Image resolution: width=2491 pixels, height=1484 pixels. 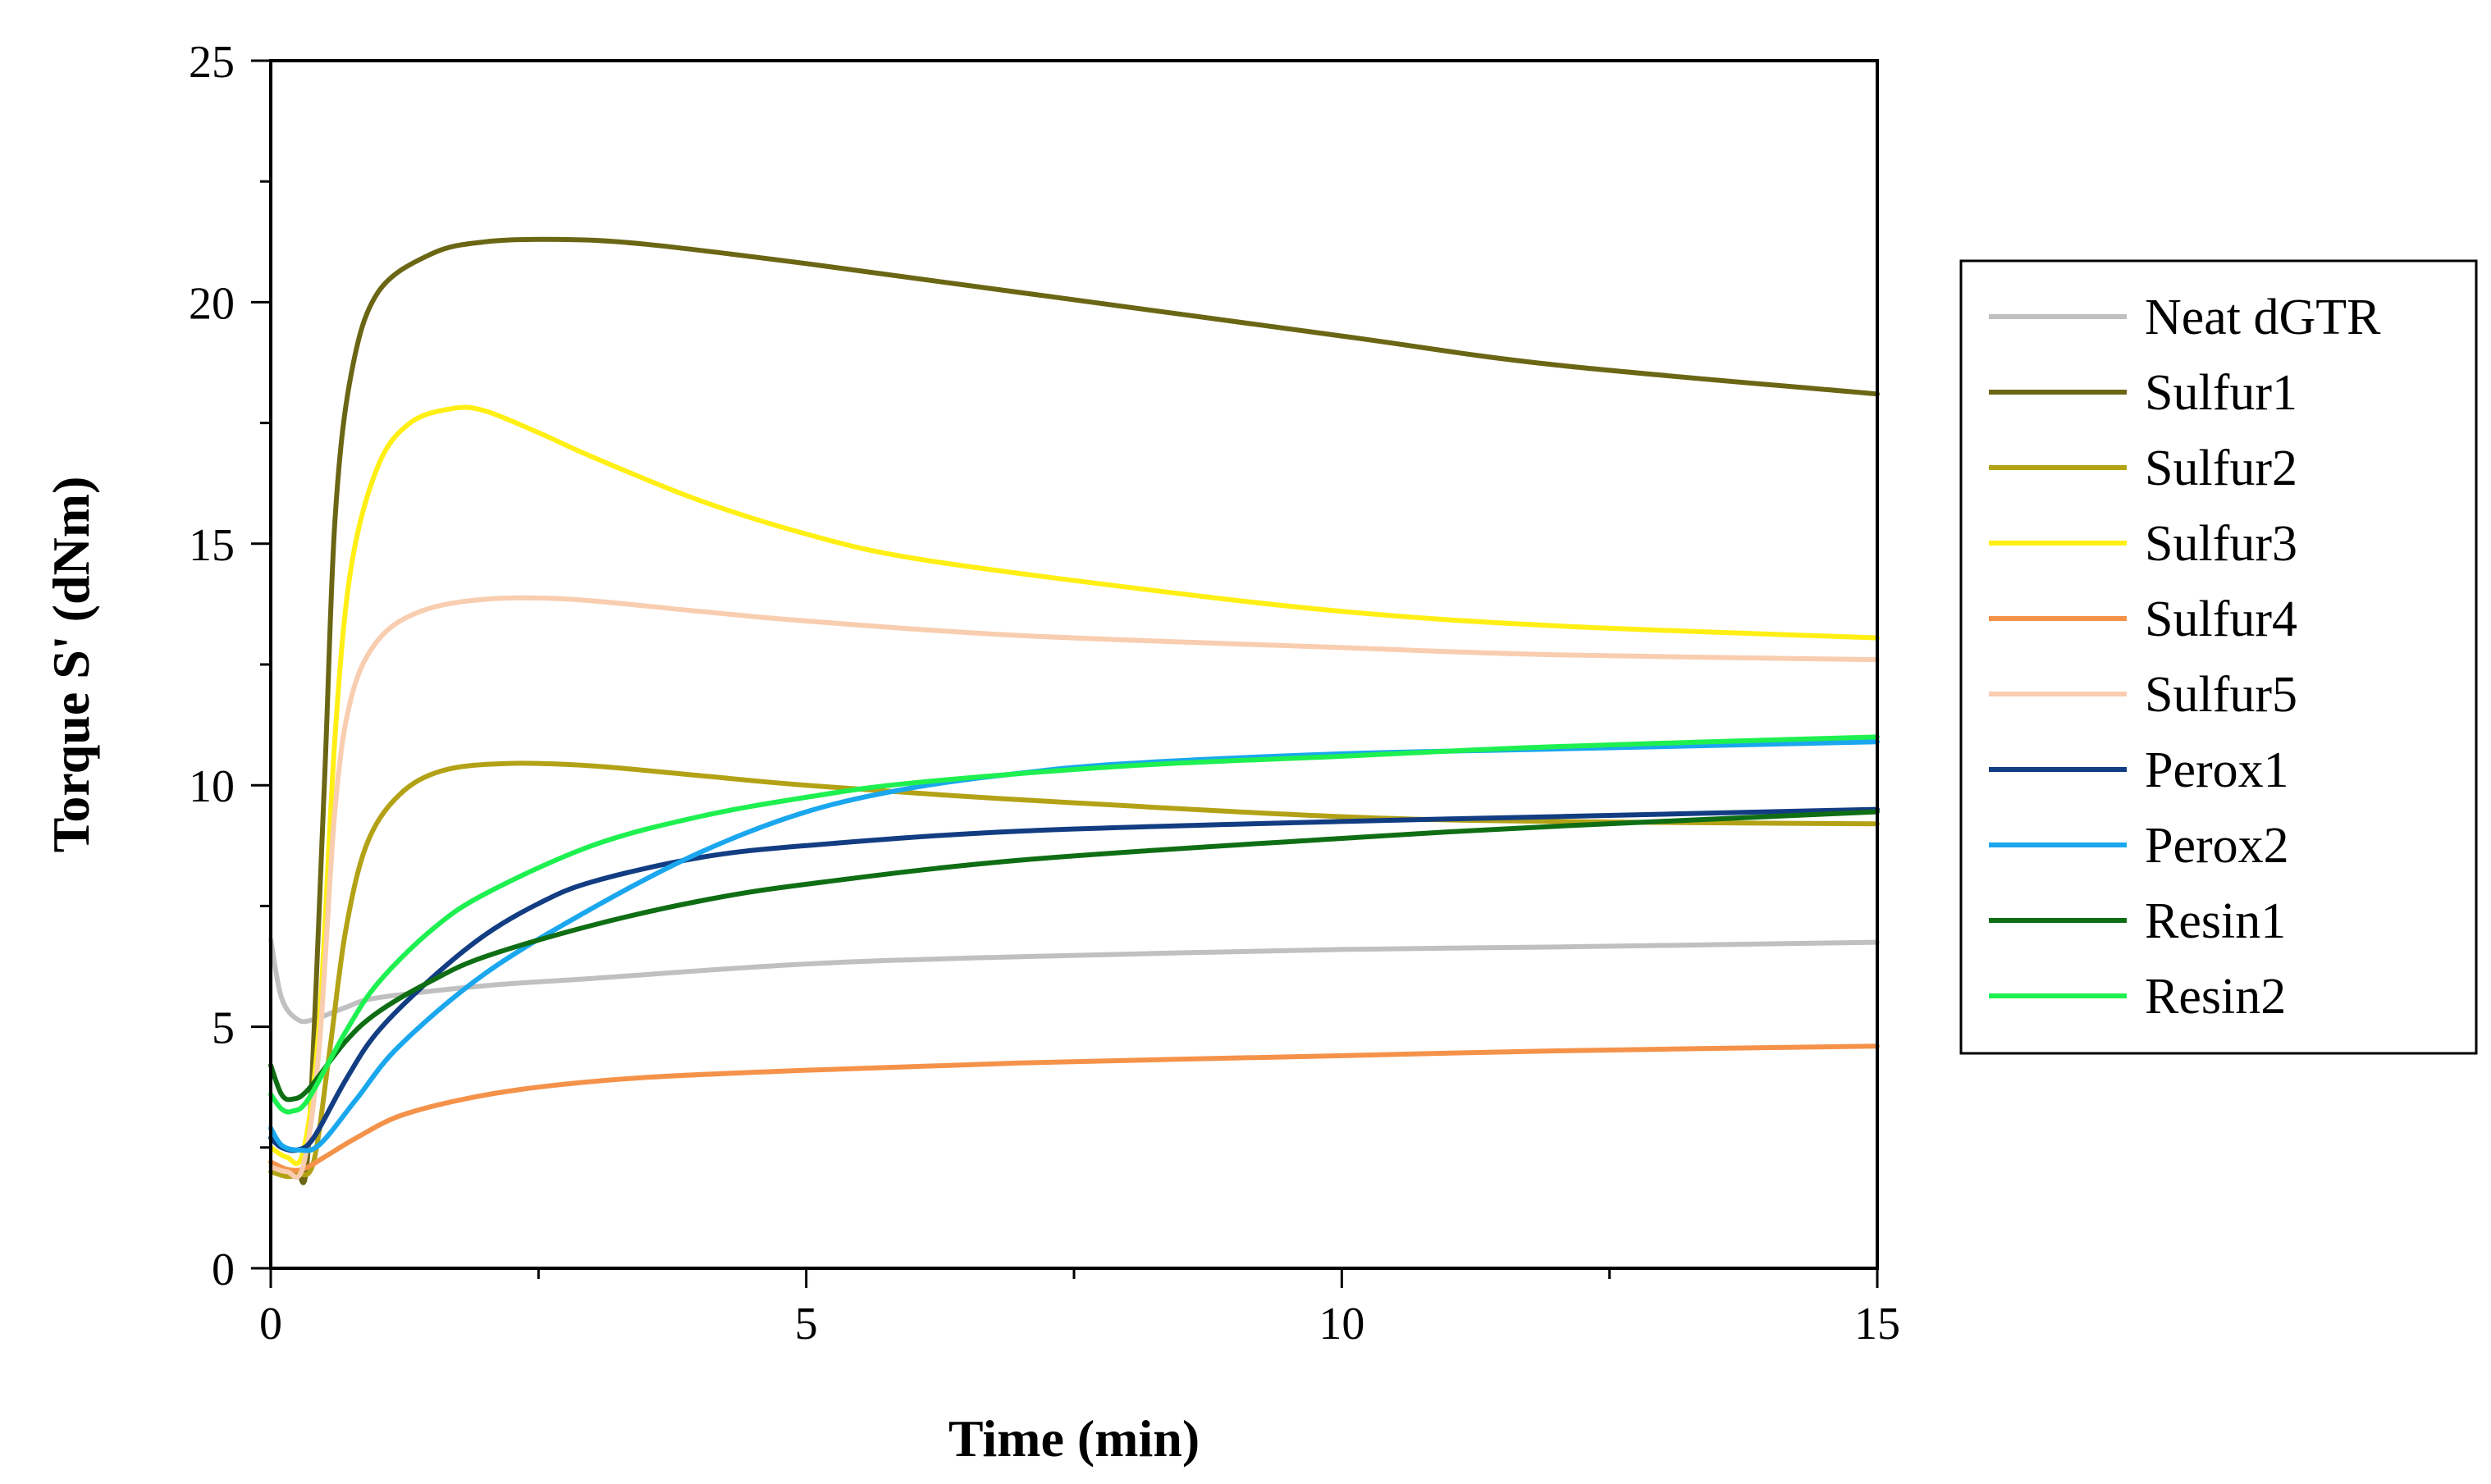 I want to click on y-tick-label: 20, so click(x=212, y=303).